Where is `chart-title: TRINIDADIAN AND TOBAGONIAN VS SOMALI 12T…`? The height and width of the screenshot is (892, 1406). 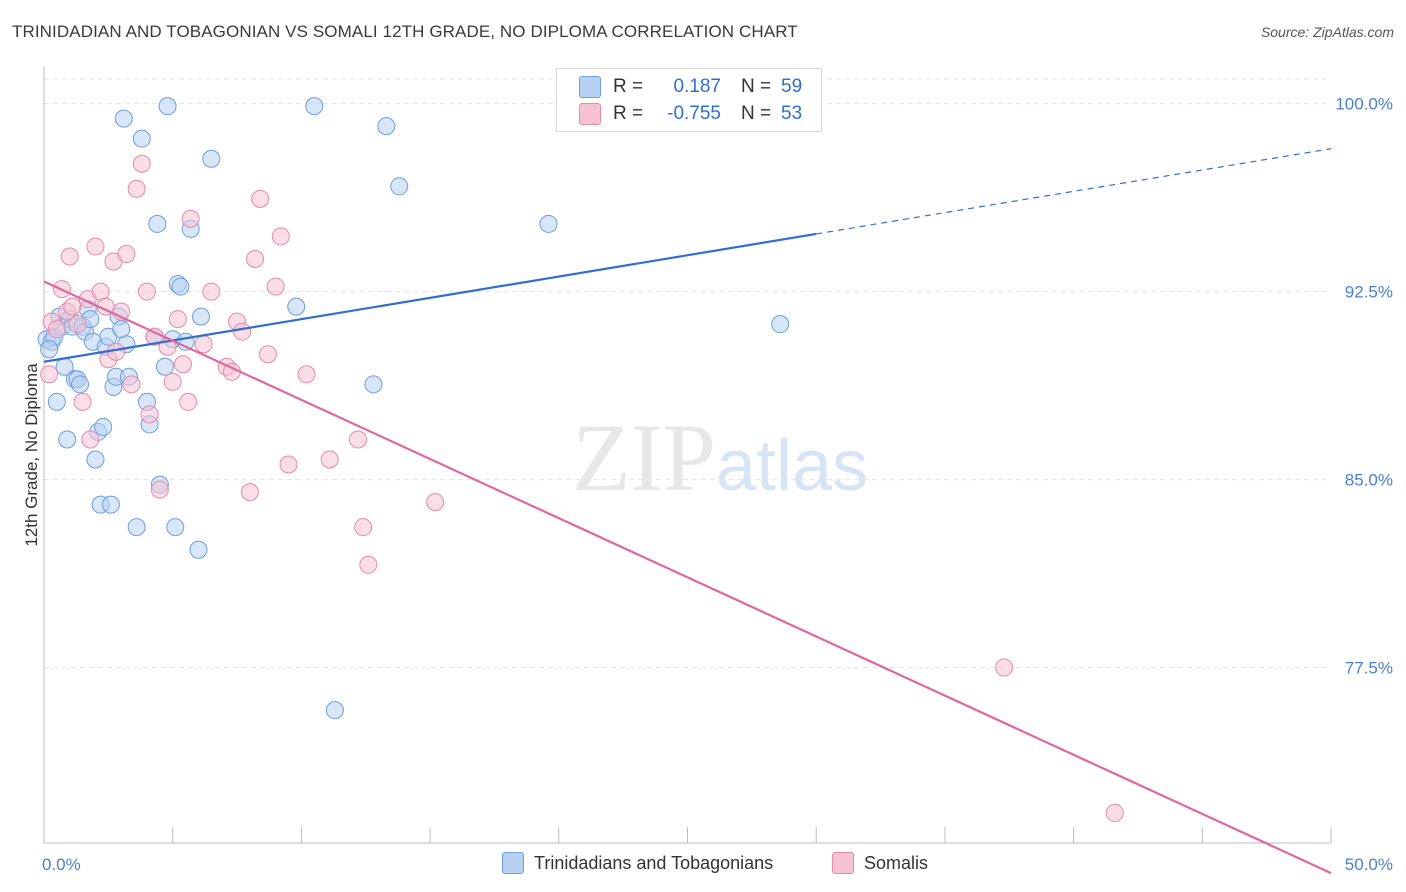
chart-title: TRINIDADIAN AND TOBAGONIAN VS SOMALI 12T… is located at coordinates (405, 31).